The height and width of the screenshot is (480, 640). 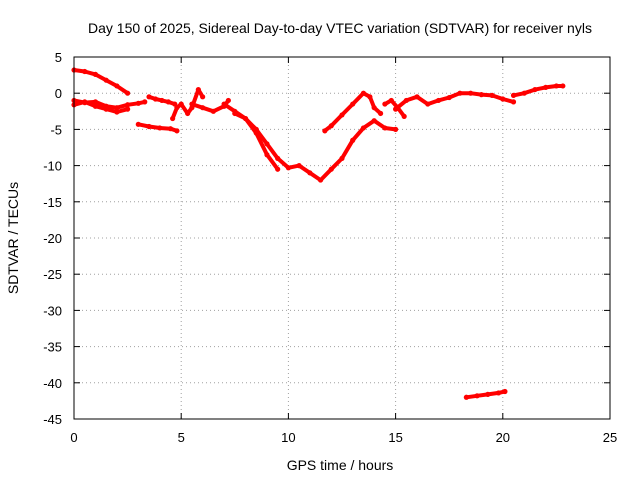 I want to click on y-axis-label: SDTVAR / TECUs, so click(x=13, y=238).